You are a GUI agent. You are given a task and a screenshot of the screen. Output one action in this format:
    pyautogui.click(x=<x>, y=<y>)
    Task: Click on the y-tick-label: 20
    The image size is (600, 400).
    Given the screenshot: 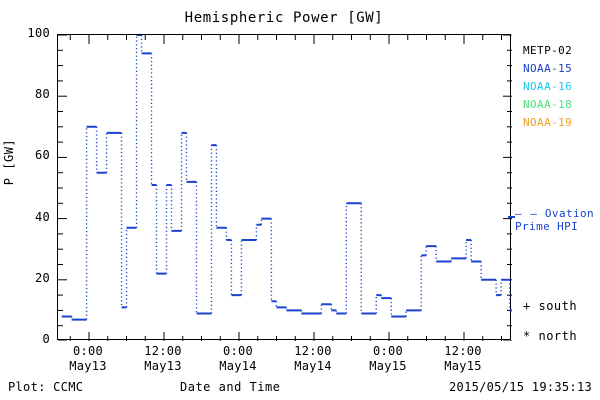 What is the action you would take?
    pyautogui.click(x=42, y=277)
    